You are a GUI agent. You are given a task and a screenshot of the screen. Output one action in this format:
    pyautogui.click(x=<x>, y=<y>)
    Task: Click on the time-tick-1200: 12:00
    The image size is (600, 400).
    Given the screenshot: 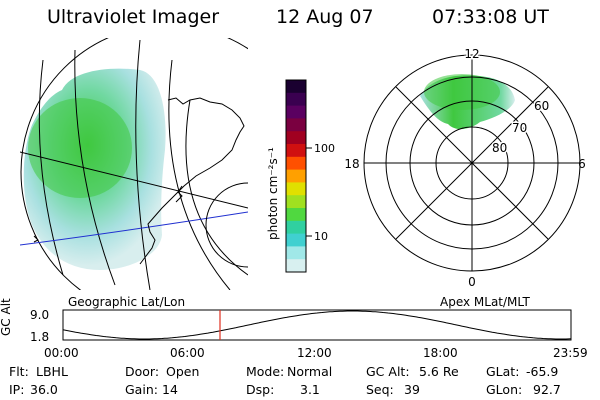 What is the action you would take?
    pyautogui.click(x=314, y=353)
    